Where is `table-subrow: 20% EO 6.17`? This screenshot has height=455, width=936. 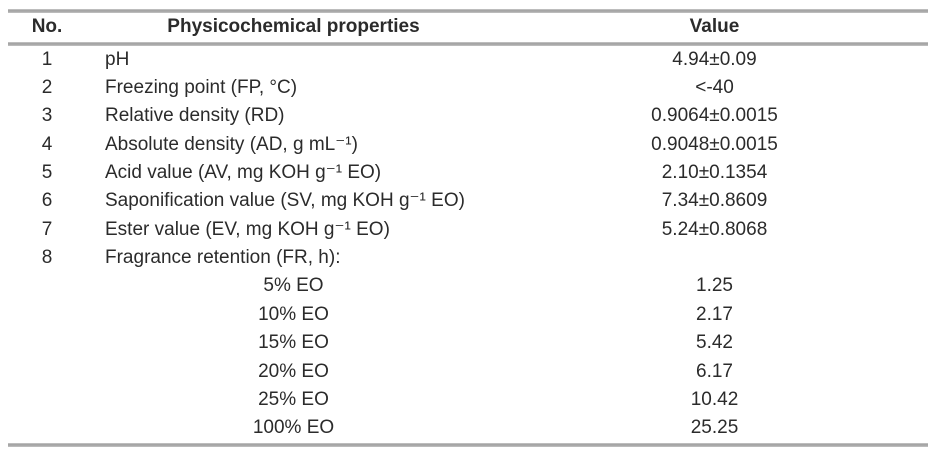
table-subrow: 20% EO 6.17 is located at coordinates (468, 372).